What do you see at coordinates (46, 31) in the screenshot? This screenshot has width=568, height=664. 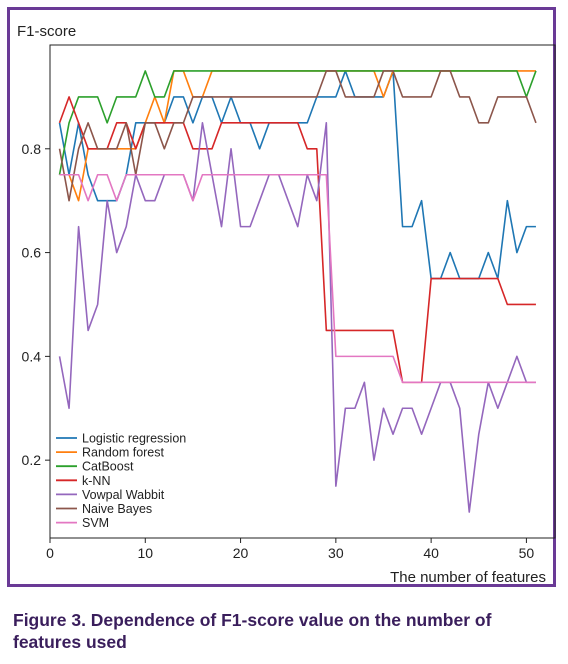 I see `y-axis-label: F1-score` at bounding box center [46, 31].